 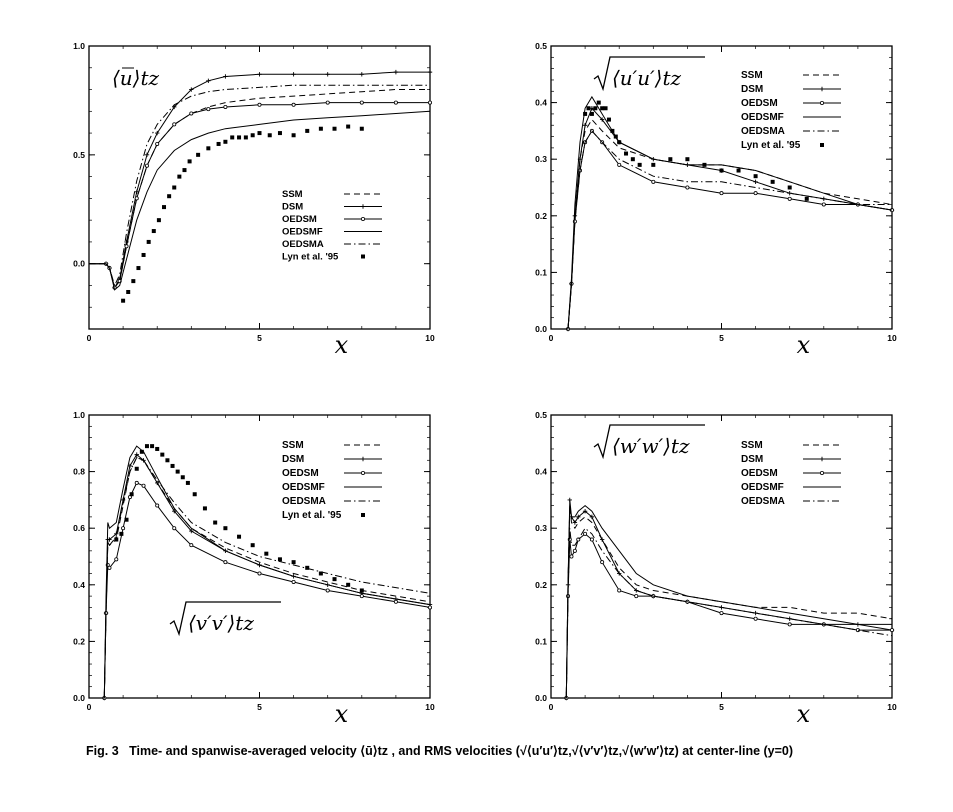 I want to click on plot-title: ⟨u′u′⟩tz, so click(x=649, y=74).